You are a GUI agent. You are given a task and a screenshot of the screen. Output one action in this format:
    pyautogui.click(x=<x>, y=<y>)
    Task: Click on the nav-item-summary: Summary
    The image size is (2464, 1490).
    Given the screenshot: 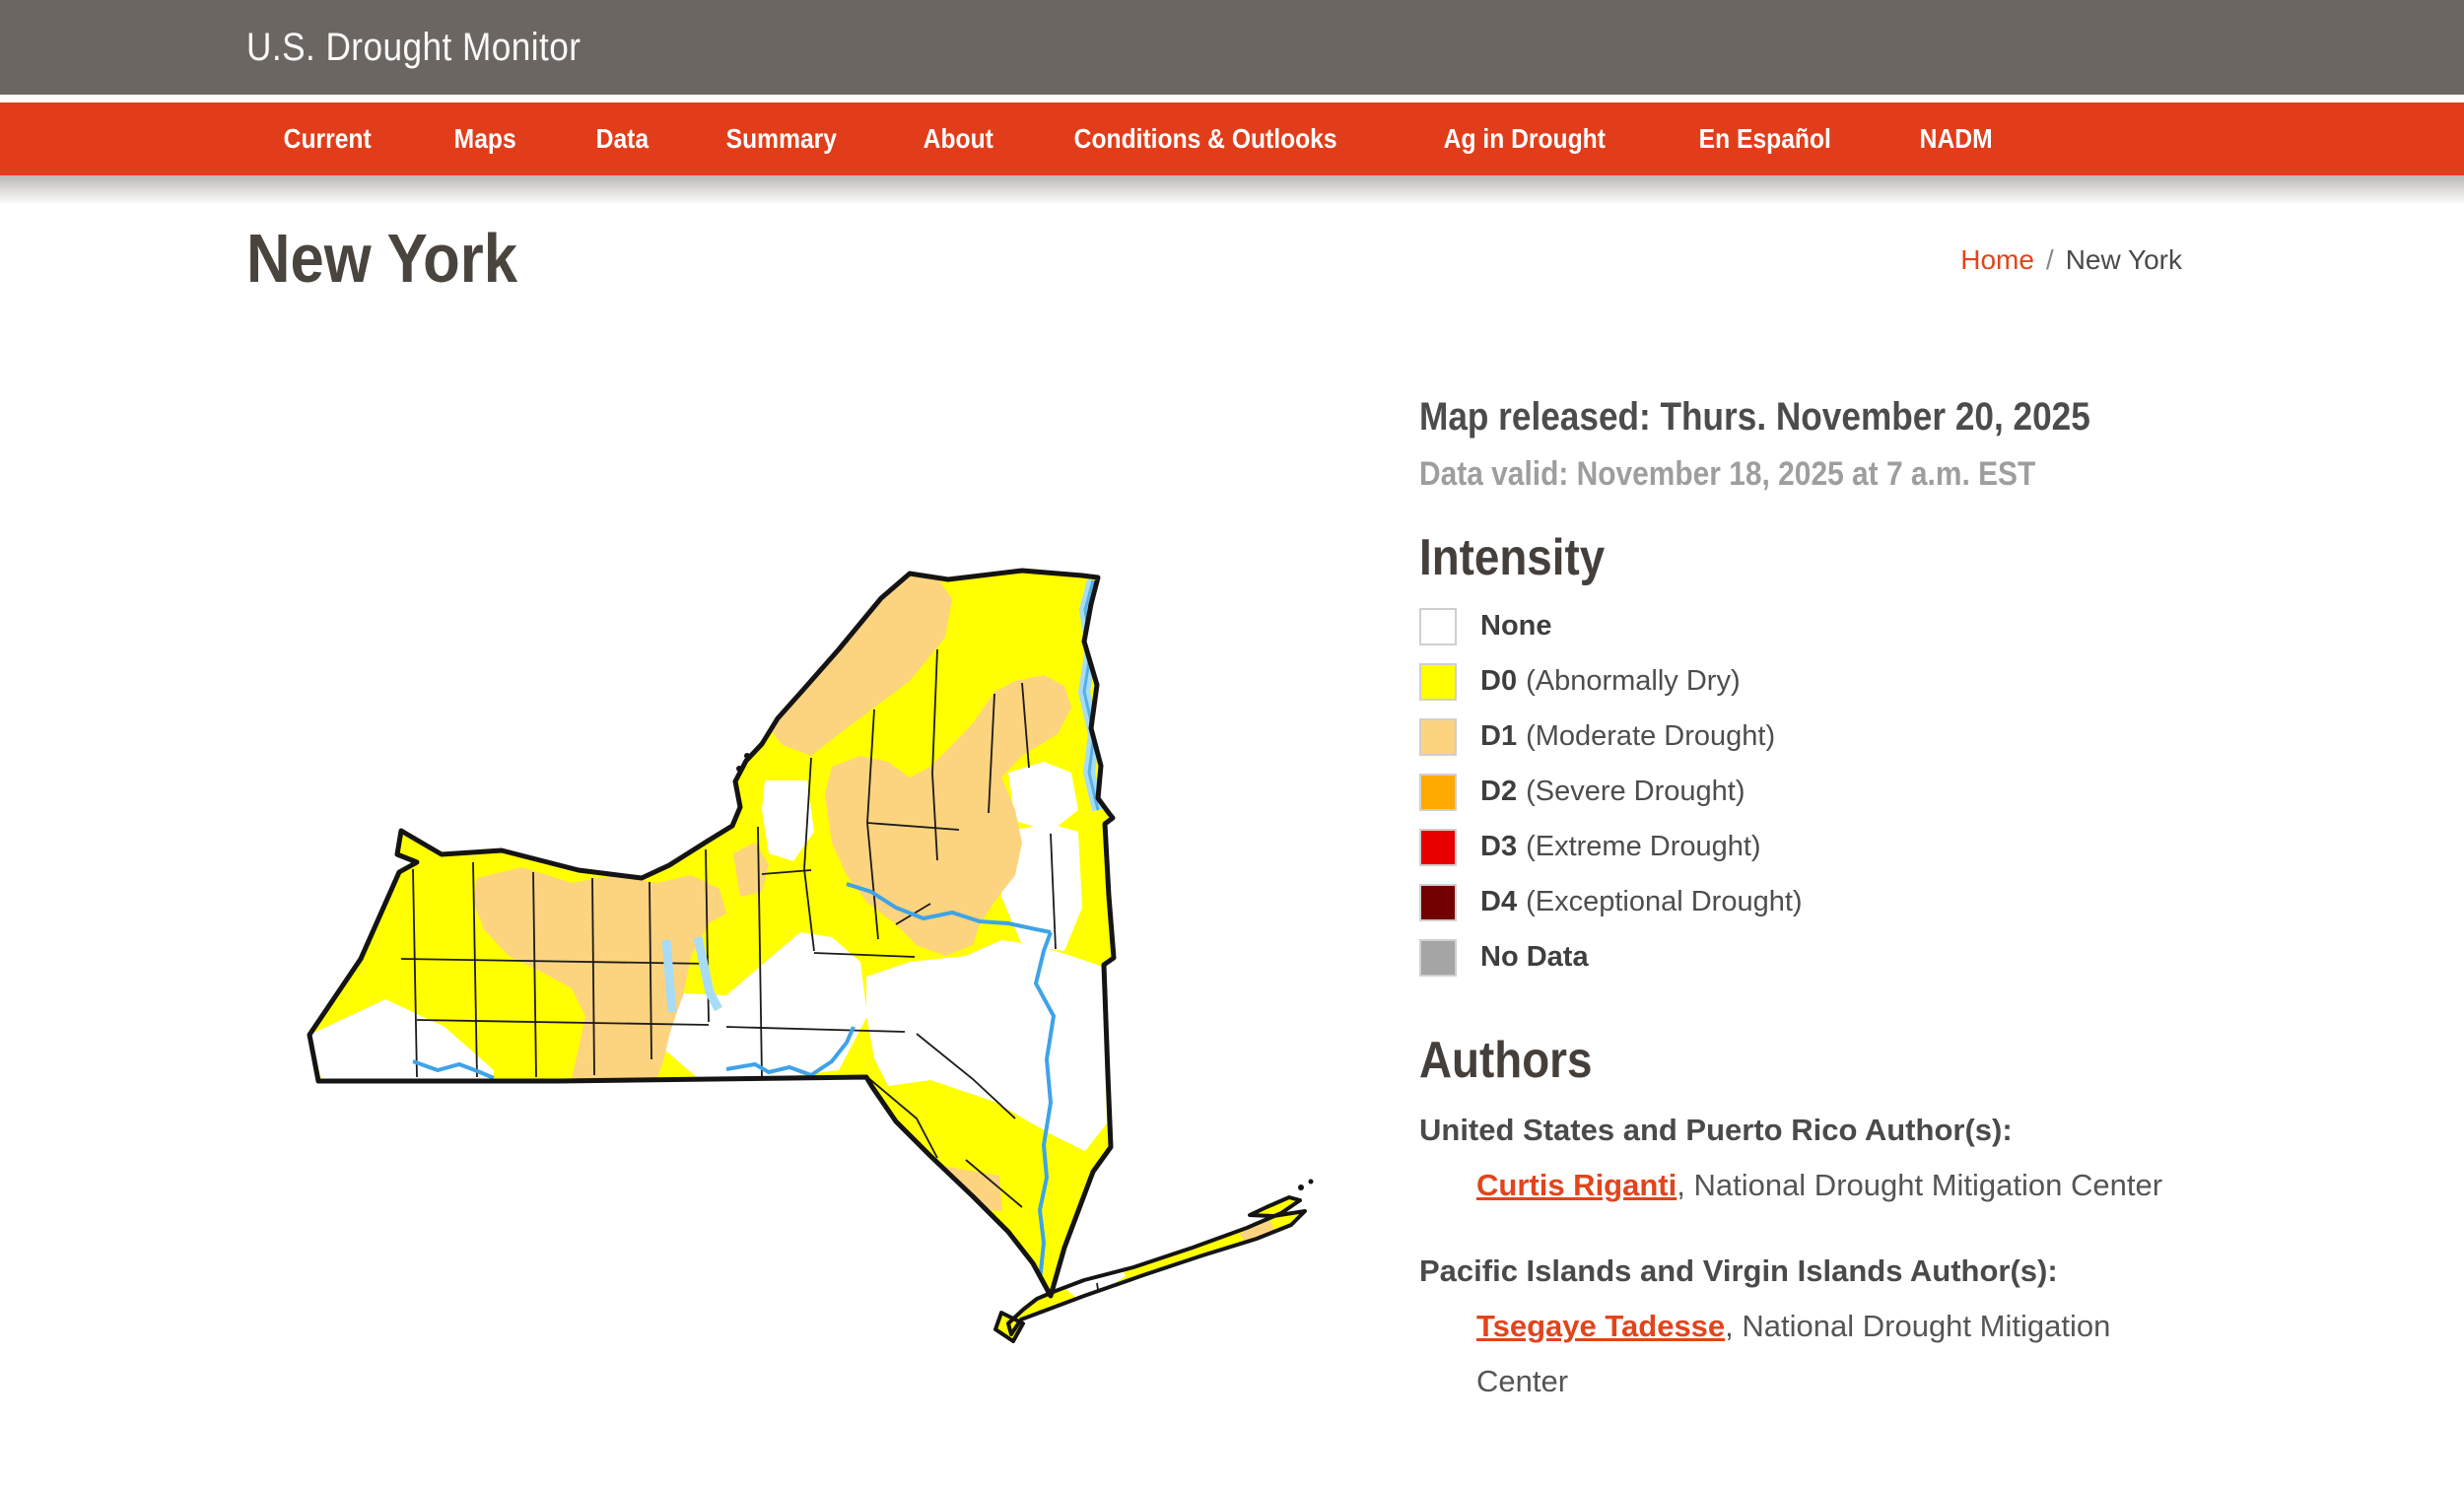 What is the action you would take?
    pyautogui.click(x=782, y=138)
    